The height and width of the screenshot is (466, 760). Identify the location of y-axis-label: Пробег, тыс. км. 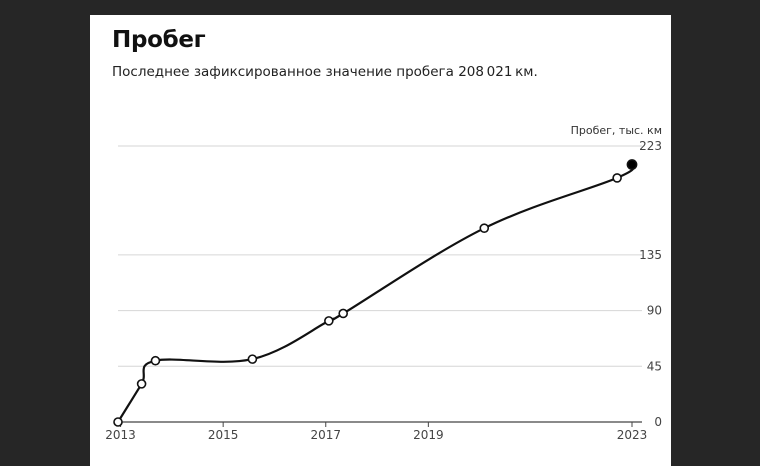
(616, 130).